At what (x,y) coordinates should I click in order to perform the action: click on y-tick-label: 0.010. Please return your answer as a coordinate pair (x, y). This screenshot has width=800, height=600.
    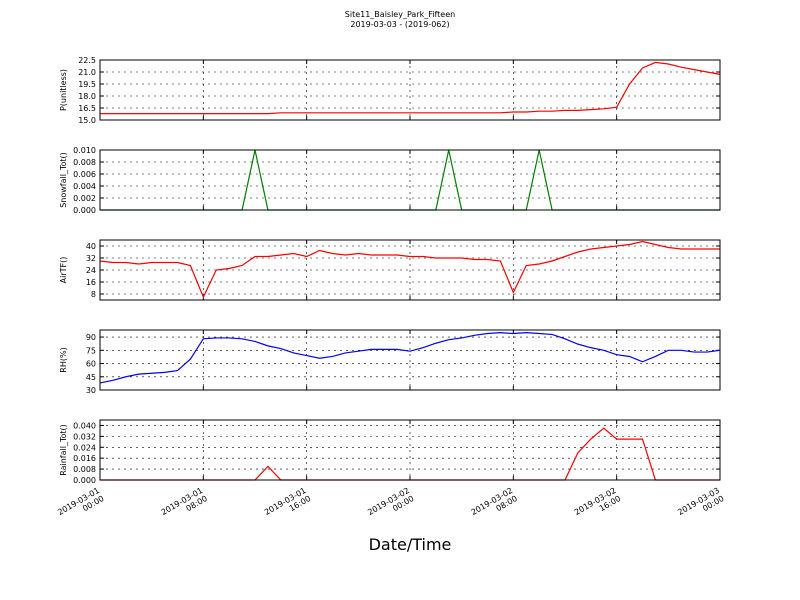
    Looking at the image, I should click on (84, 150).